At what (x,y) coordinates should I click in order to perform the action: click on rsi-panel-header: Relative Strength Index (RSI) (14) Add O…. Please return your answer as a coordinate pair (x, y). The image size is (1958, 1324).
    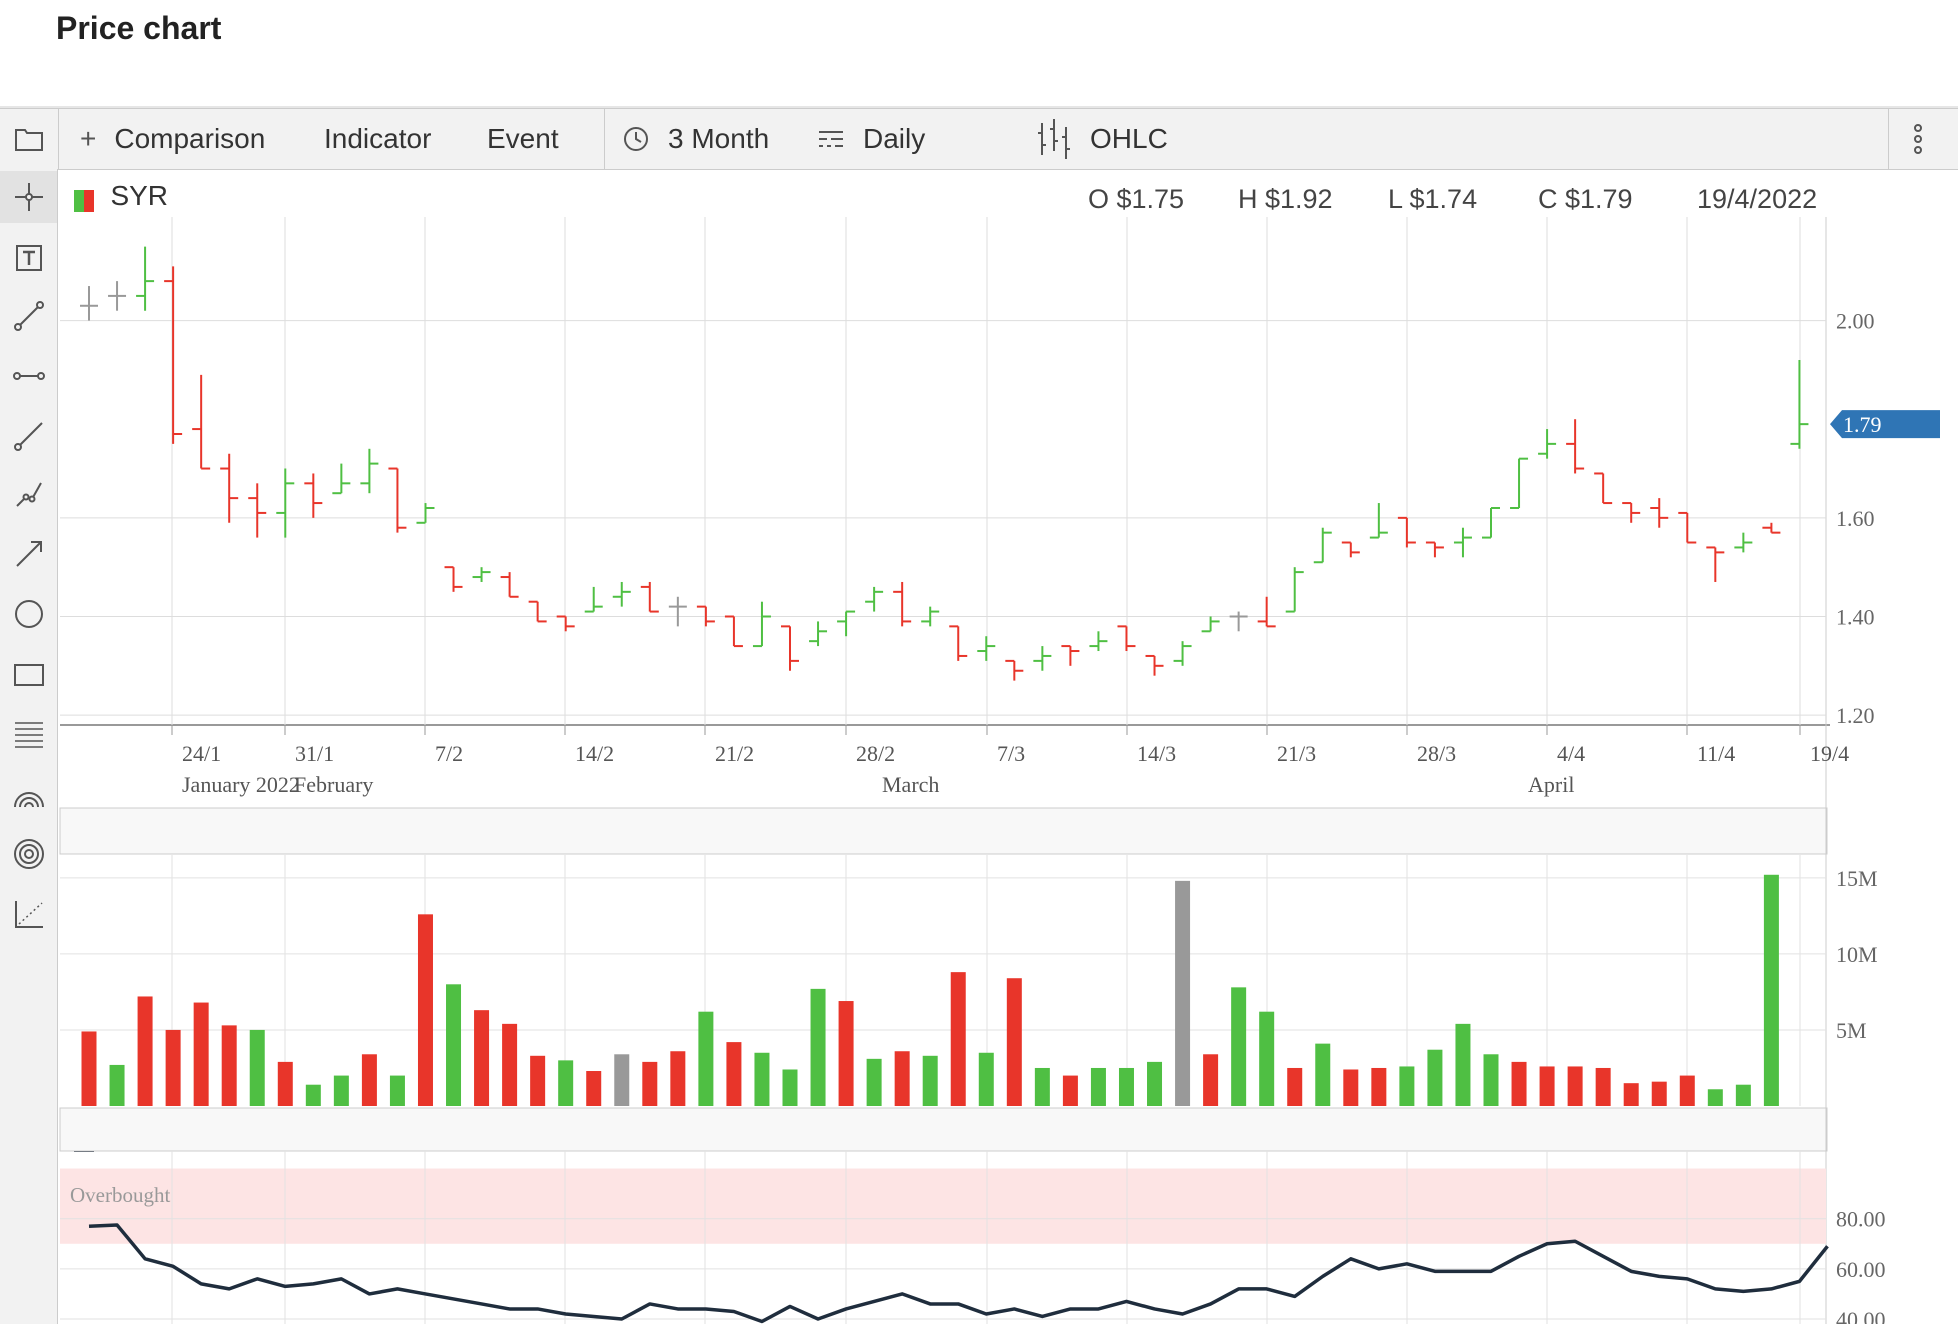
    Looking at the image, I should click on (395, 1136).